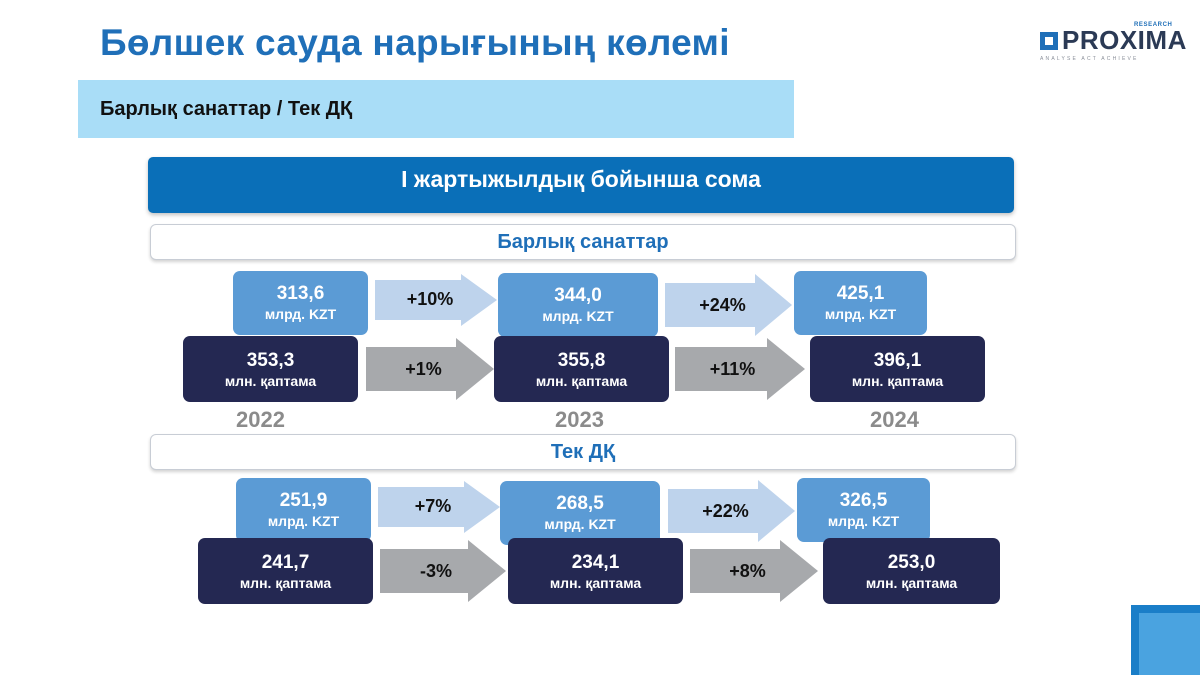  I want to click on pack-amount: 353,3, so click(270, 360).